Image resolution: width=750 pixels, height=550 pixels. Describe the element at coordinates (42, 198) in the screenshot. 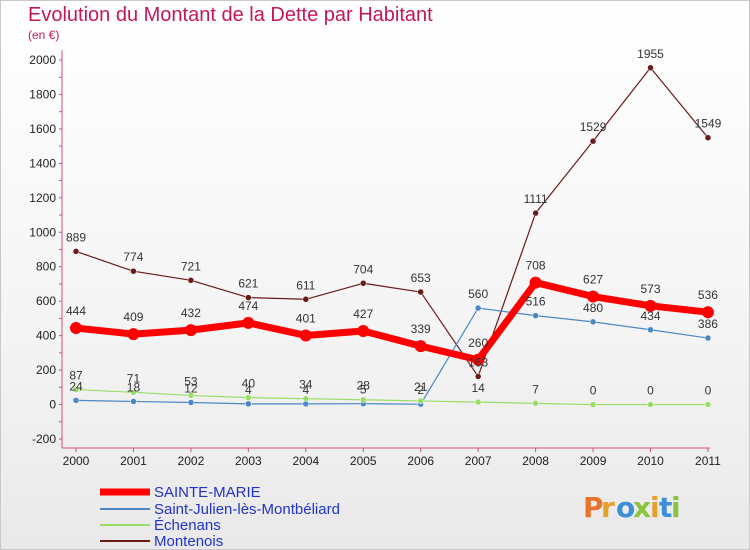

I see `y-tick-label: 1200` at that location.